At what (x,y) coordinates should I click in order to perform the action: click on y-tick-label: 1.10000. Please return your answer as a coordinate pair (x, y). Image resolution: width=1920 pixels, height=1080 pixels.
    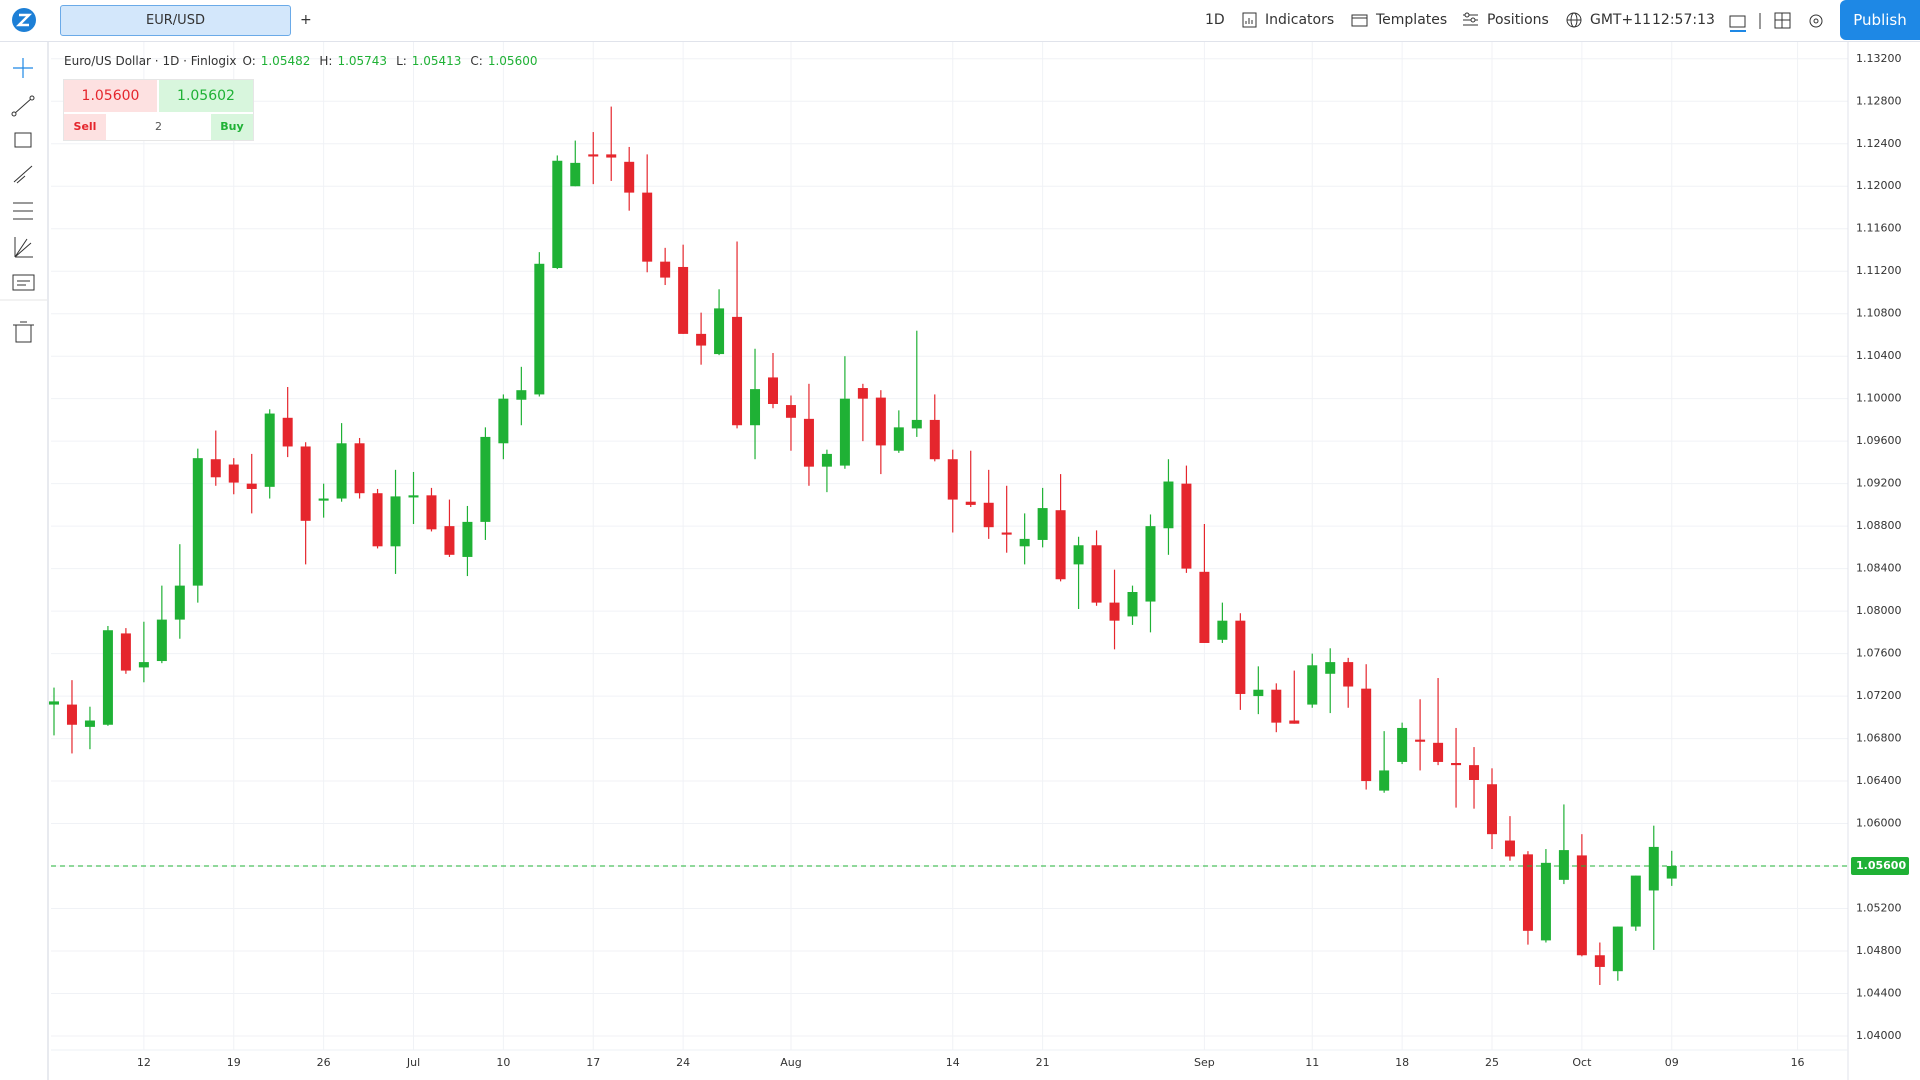
    Looking at the image, I should click on (1879, 398).